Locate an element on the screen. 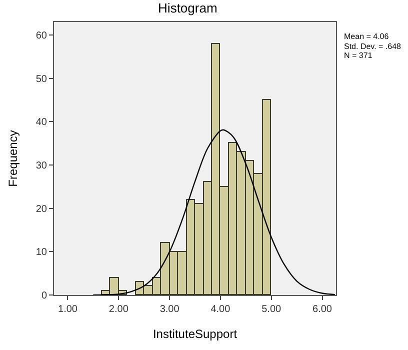 The width and height of the screenshot is (408, 350). x-tick-label: 2.00 is located at coordinates (118, 309).